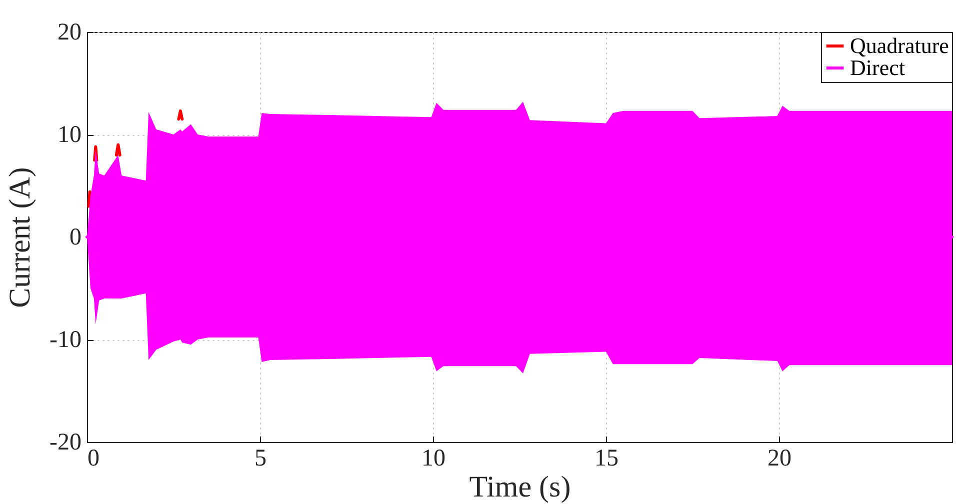  What do you see at coordinates (260, 459) in the screenshot?
I see `x-tick-label: 5` at bounding box center [260, 459].